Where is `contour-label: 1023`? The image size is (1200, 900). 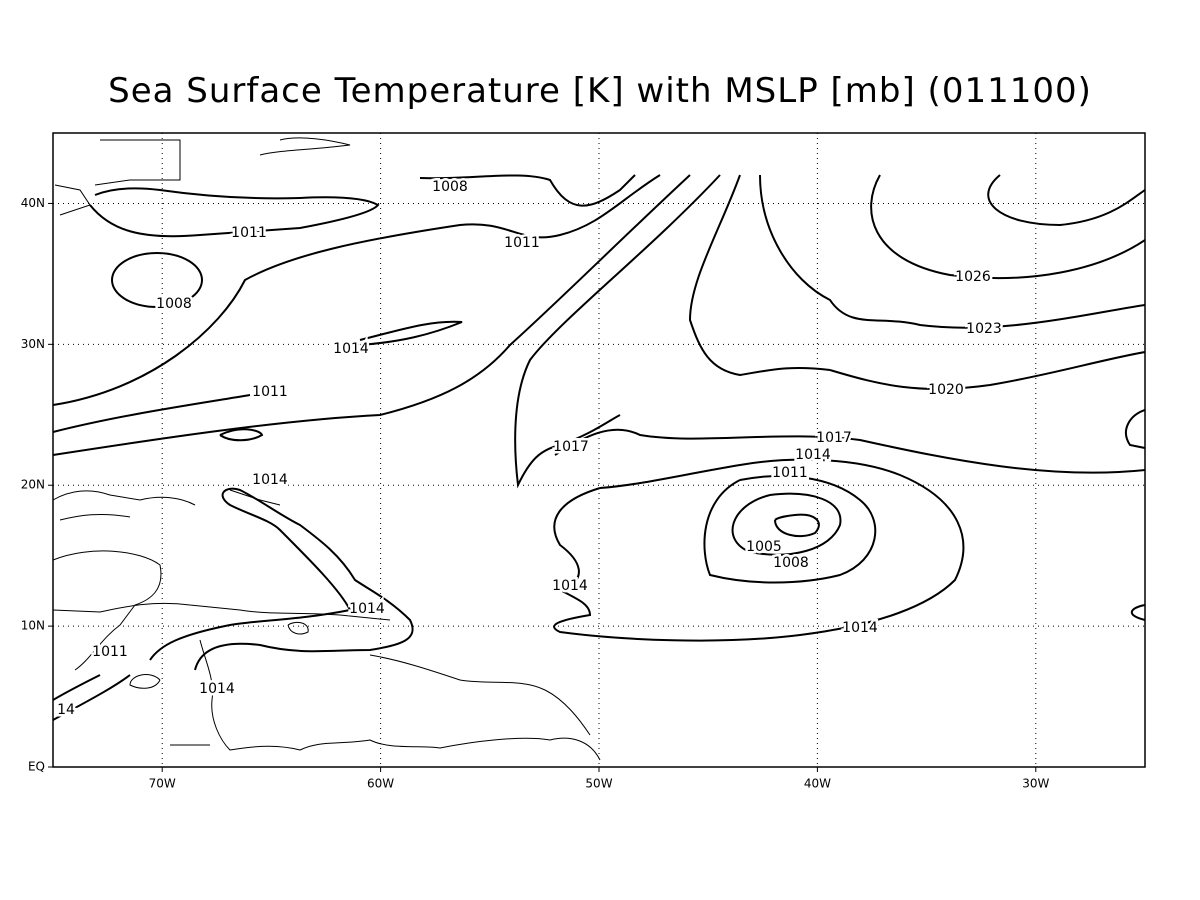 contour-label: 1023 is located at coordinates (984, 329).